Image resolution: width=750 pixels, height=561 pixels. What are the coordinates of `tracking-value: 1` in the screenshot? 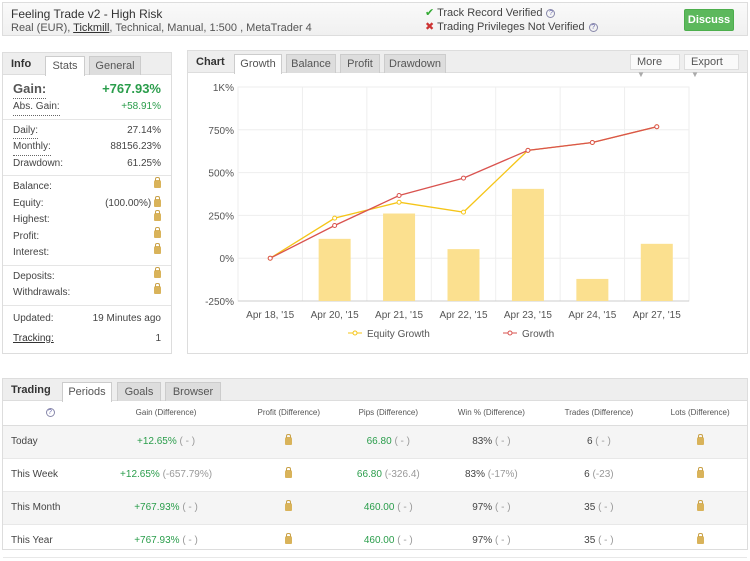 It's located at (158, 338).